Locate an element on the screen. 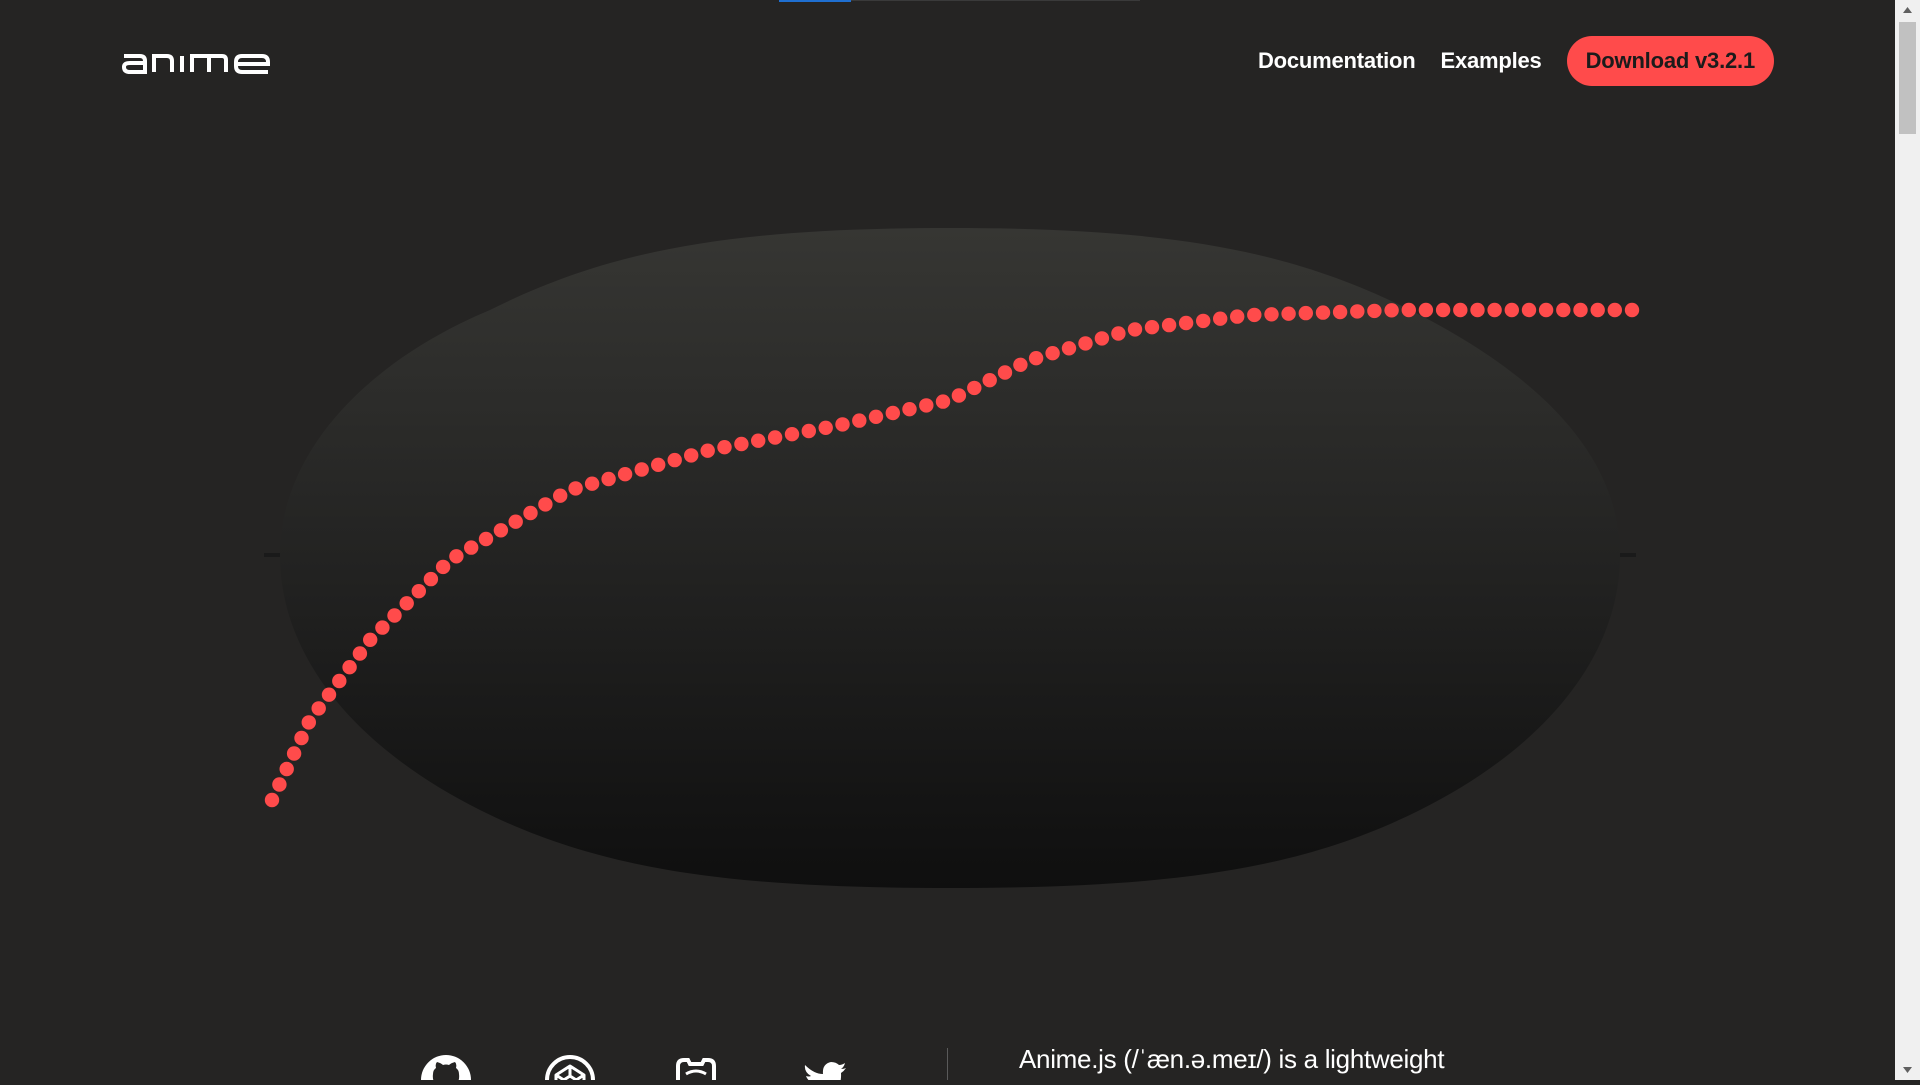 The height and width of the screenshot is (1085, 1920). scrollbar-thumb is located at coordinates (1907, 78).